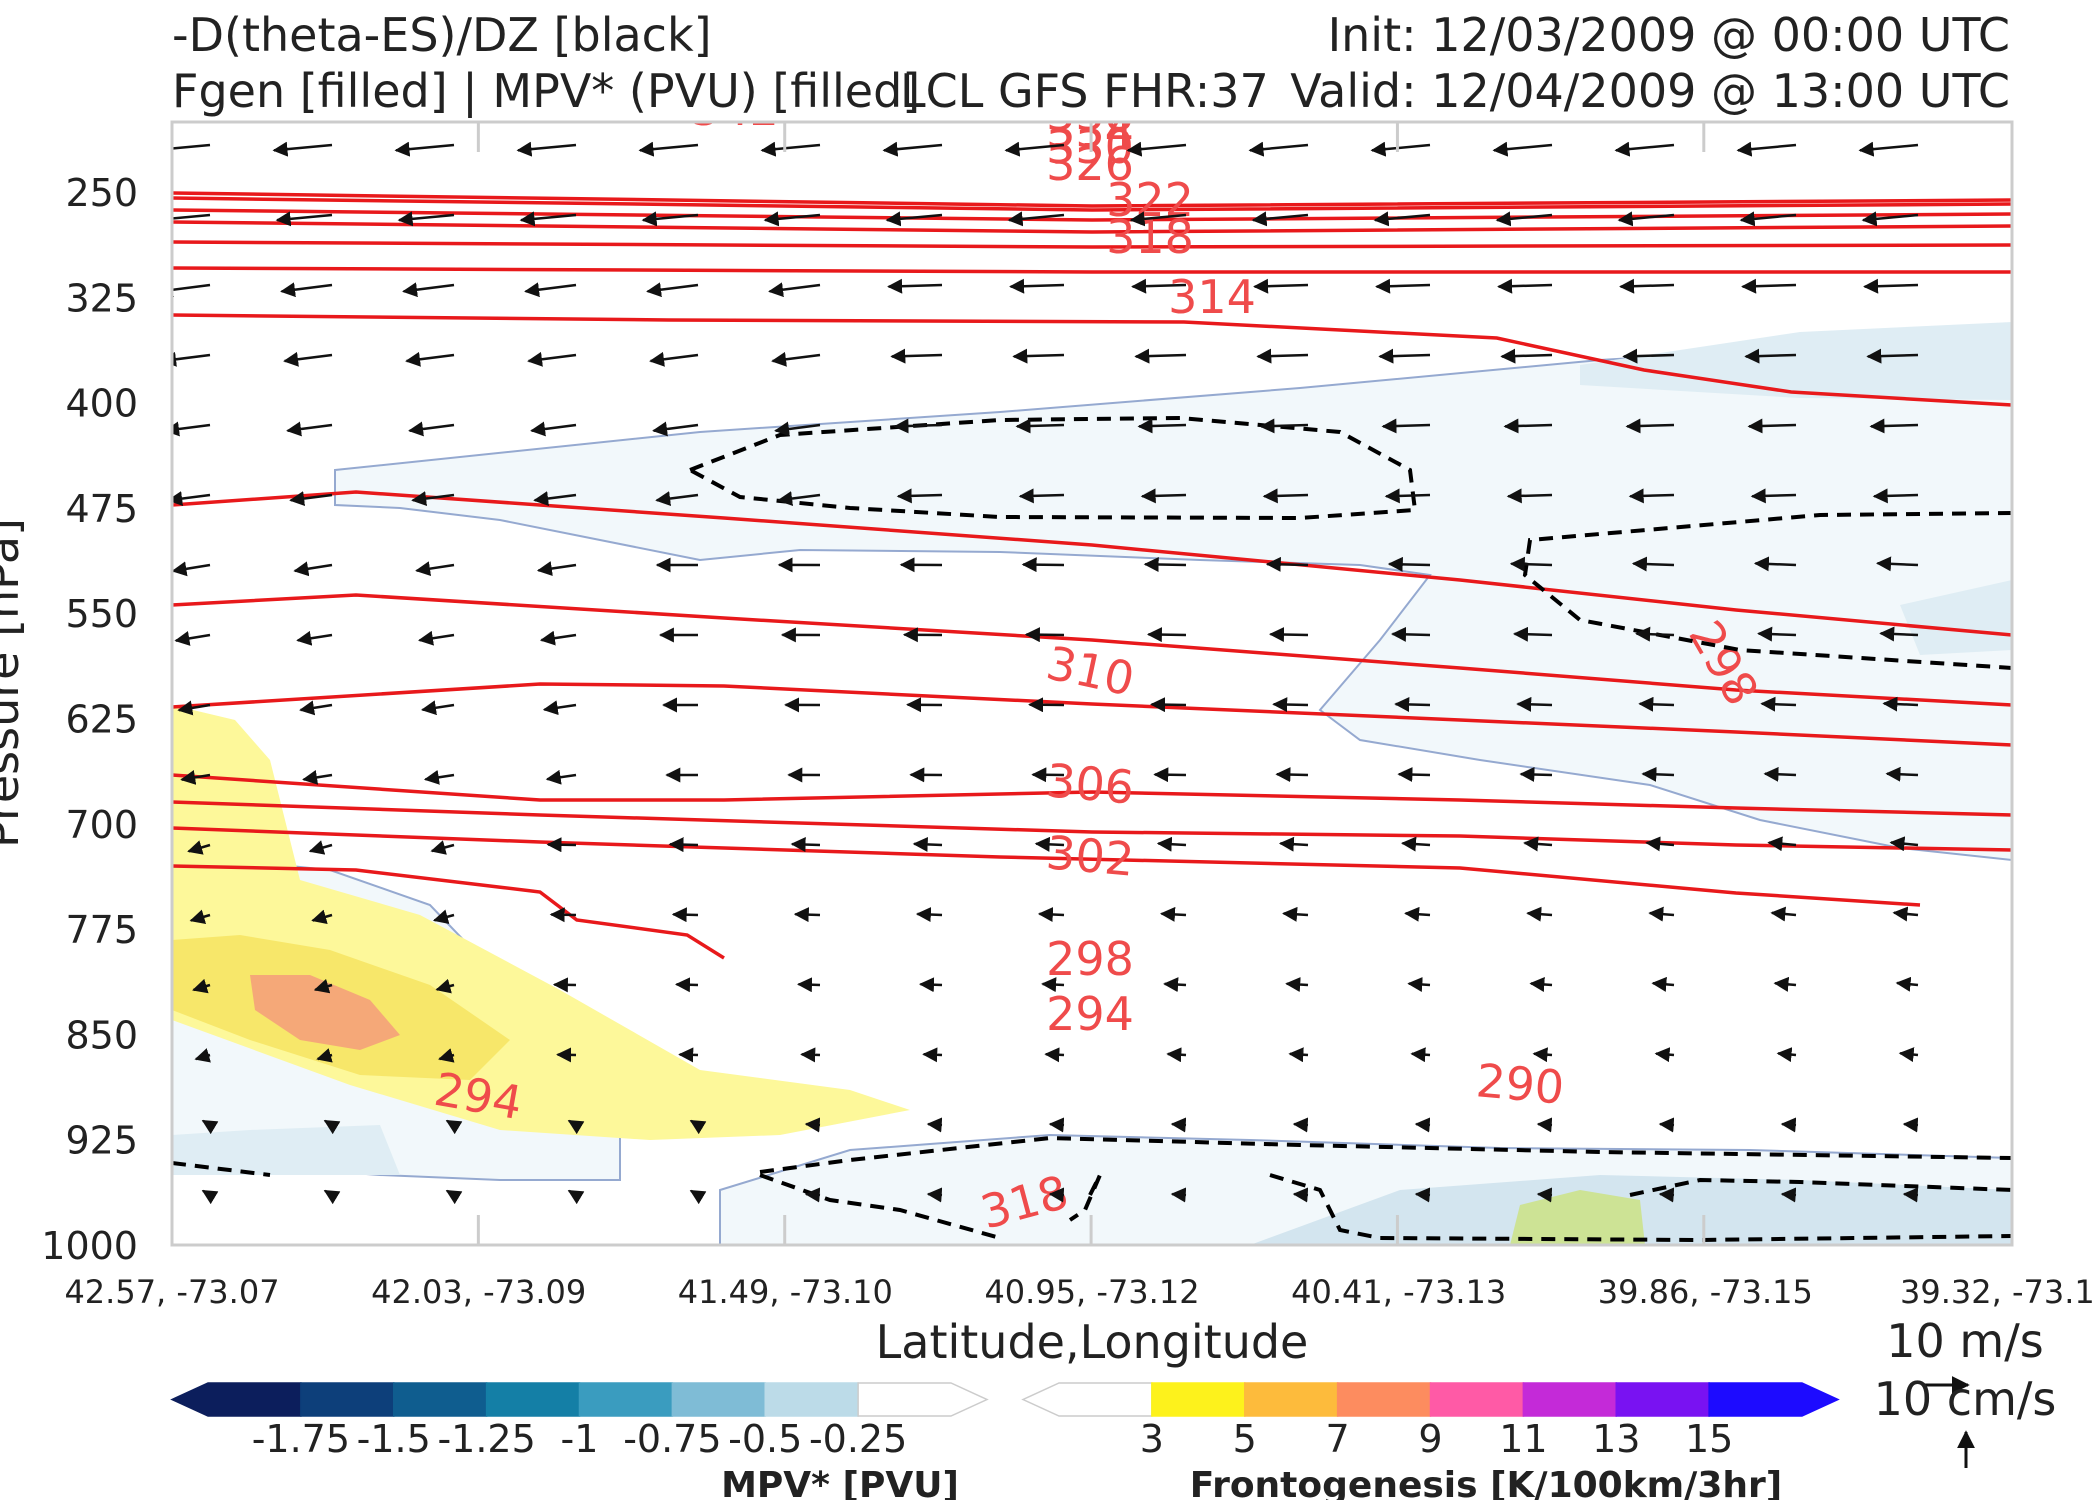 The image size is (2100, 1500). I want to click on theta-es-contour-label: 294, so click(1090, 1014).